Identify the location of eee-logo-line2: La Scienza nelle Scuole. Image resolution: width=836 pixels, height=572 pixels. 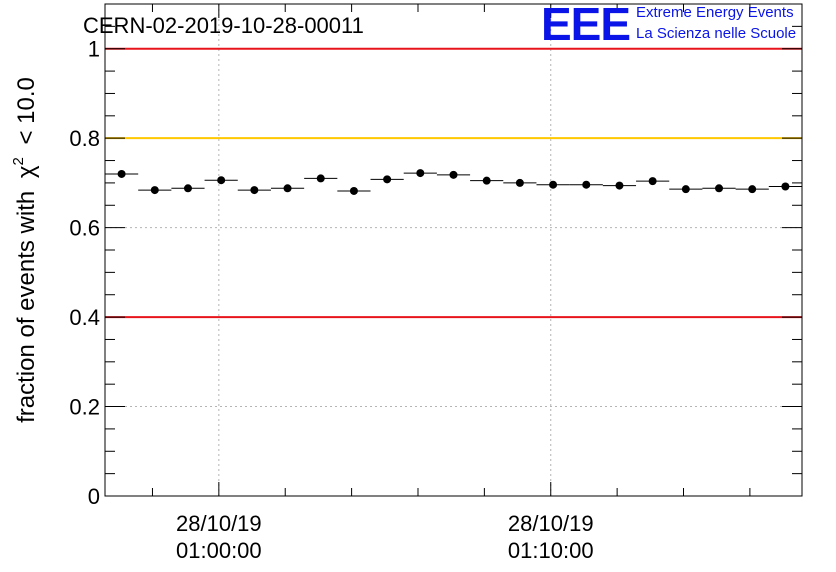
(716, 33).